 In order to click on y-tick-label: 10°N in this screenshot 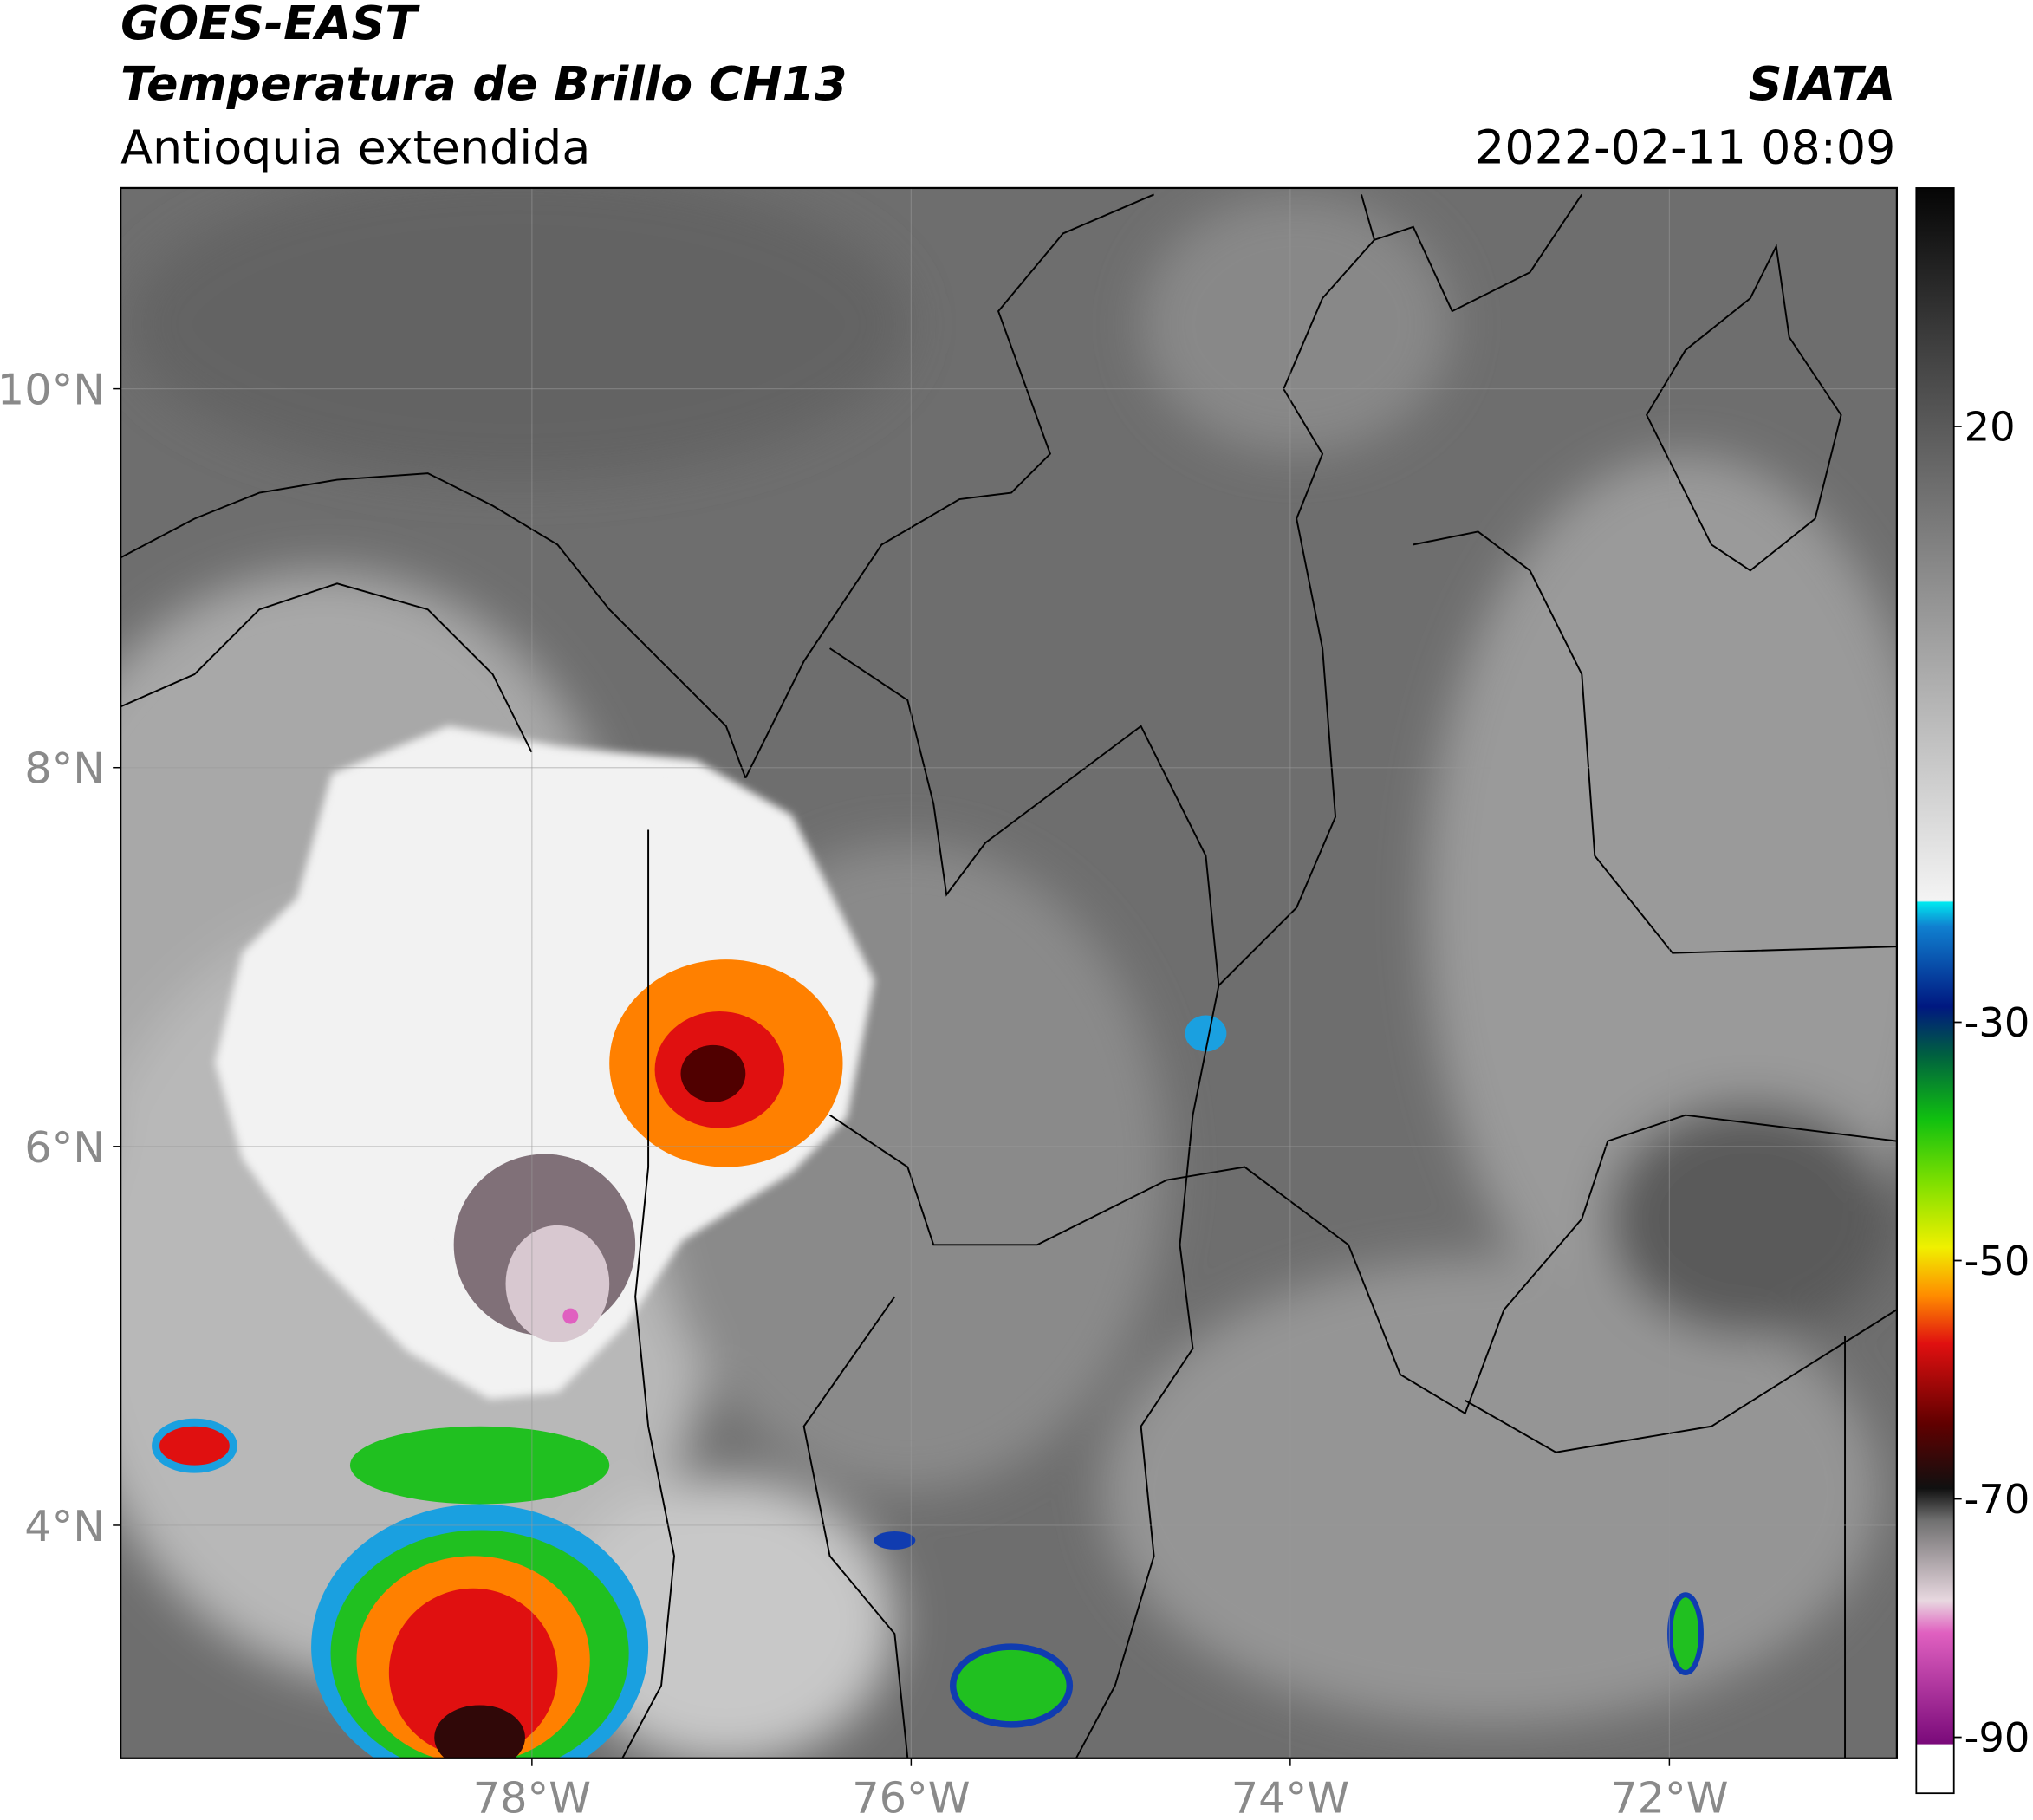, I will do `click(52, 390)`.